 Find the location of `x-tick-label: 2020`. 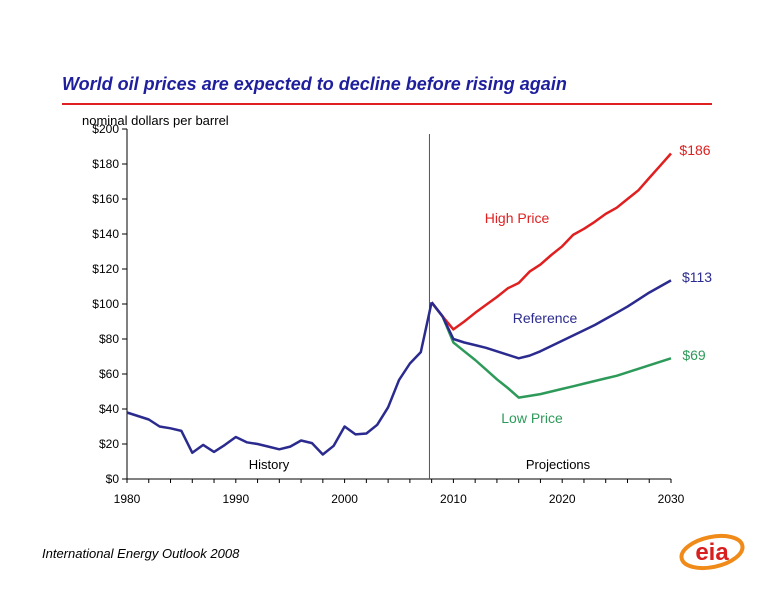

x-tick-label: 2020 is located at coordinates (562, 499).